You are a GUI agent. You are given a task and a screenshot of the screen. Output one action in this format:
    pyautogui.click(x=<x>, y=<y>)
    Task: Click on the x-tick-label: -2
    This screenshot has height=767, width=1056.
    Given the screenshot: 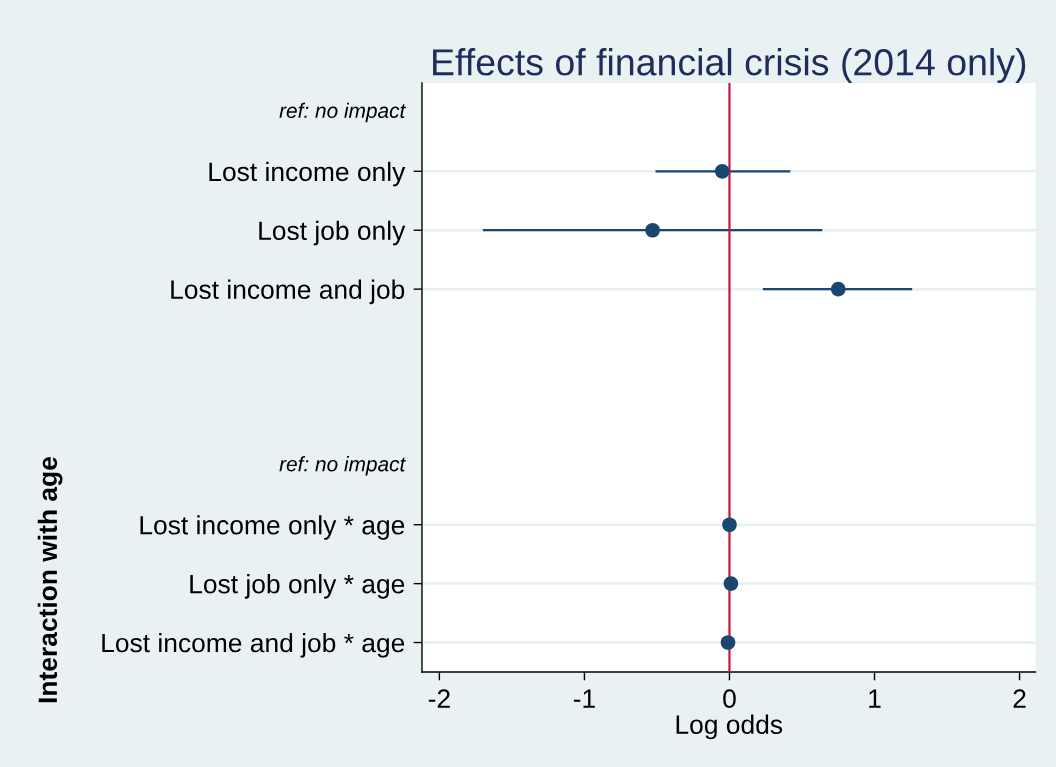 What is the action you would take?
    pyautogui.click(x=439, y=698)
    